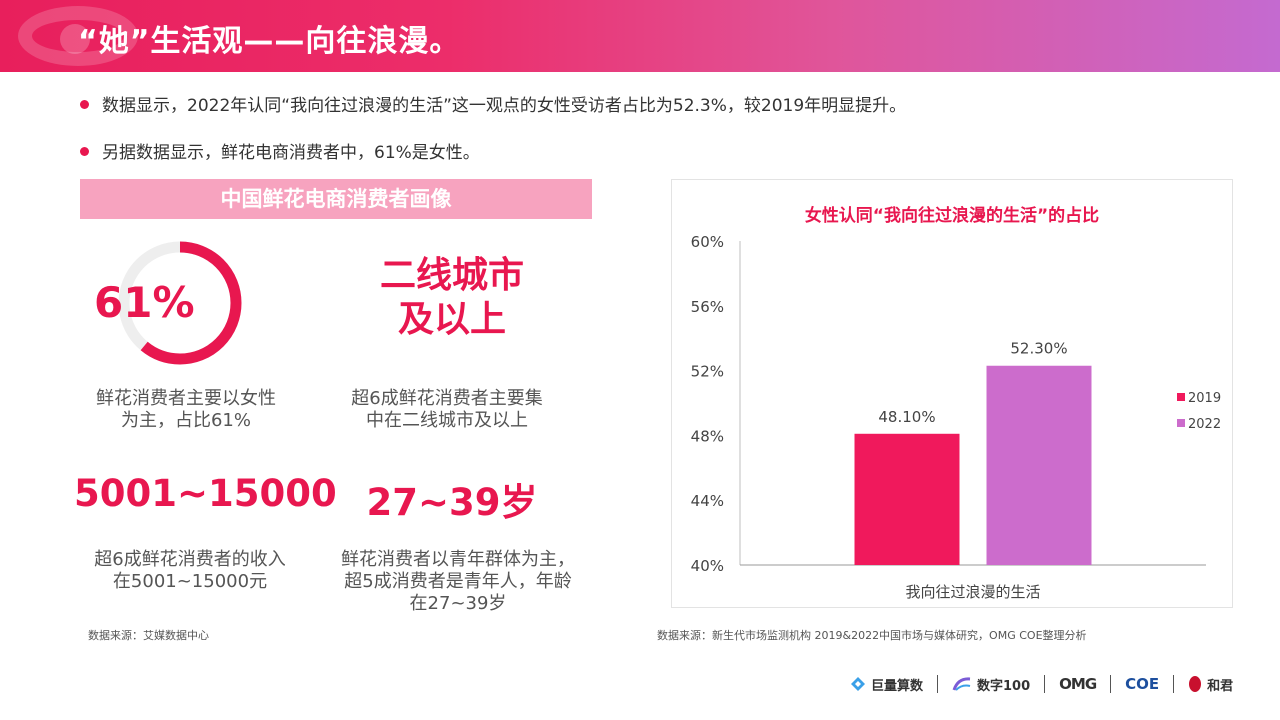 The height and width of the screenshot is (720, 1280). What do you see at coordinates (707, 372) in the screenshot?
I see `y-tick-label: 52%` at bounding box center [707, 372].